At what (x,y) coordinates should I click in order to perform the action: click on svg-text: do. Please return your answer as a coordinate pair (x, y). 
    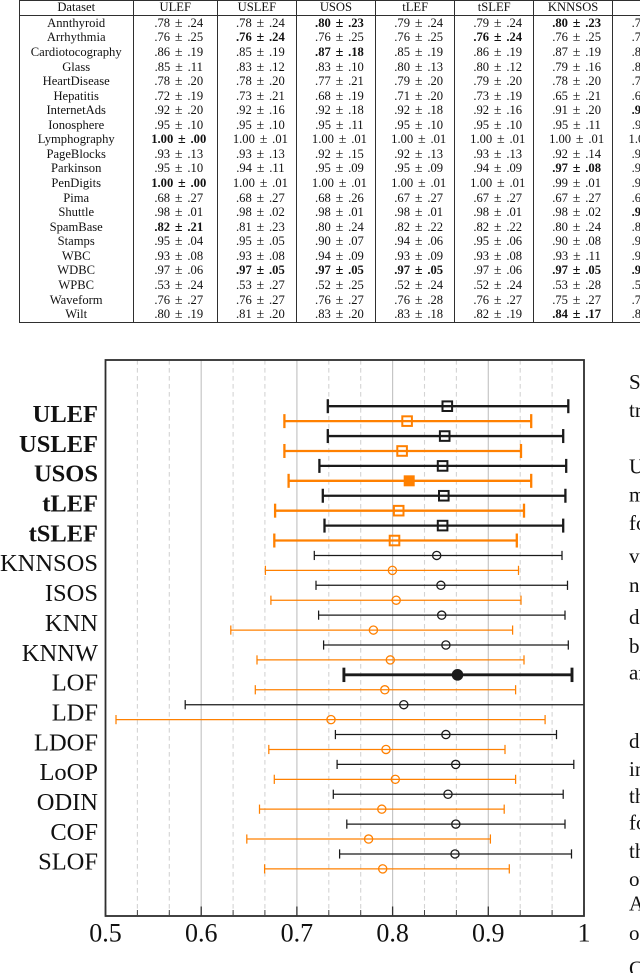
    Looking at the image, I should click on (634, 741).